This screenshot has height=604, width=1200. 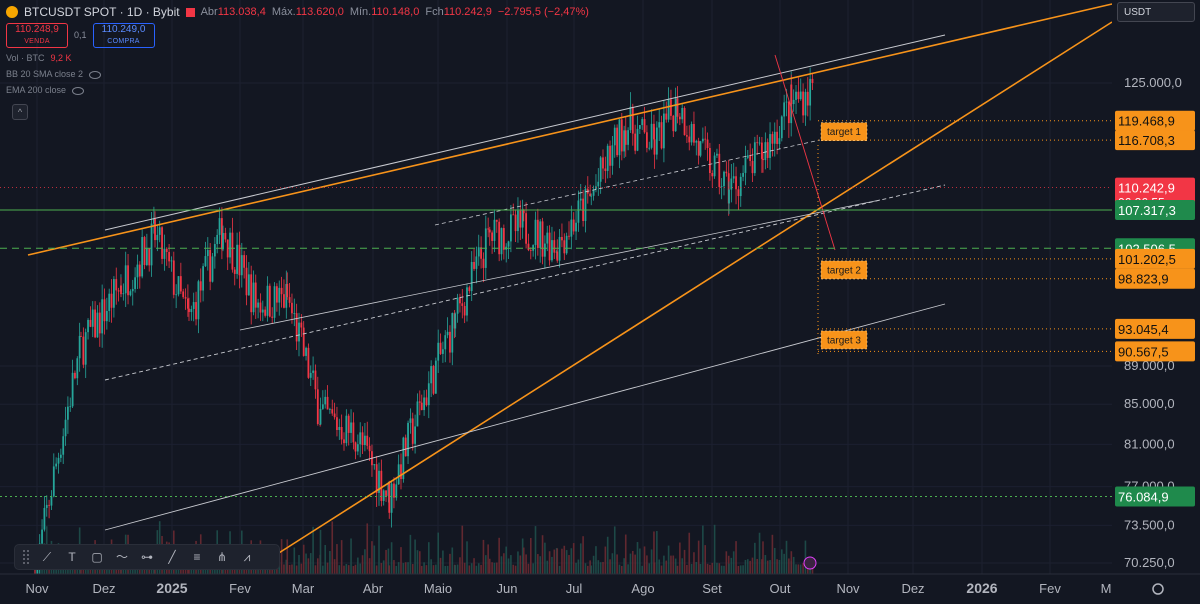 What do you see at coordinates (297, 58) in the screenshot?
I see `volume-row: Vol · BTC 9,2 K` at bounding box center [297, 58].